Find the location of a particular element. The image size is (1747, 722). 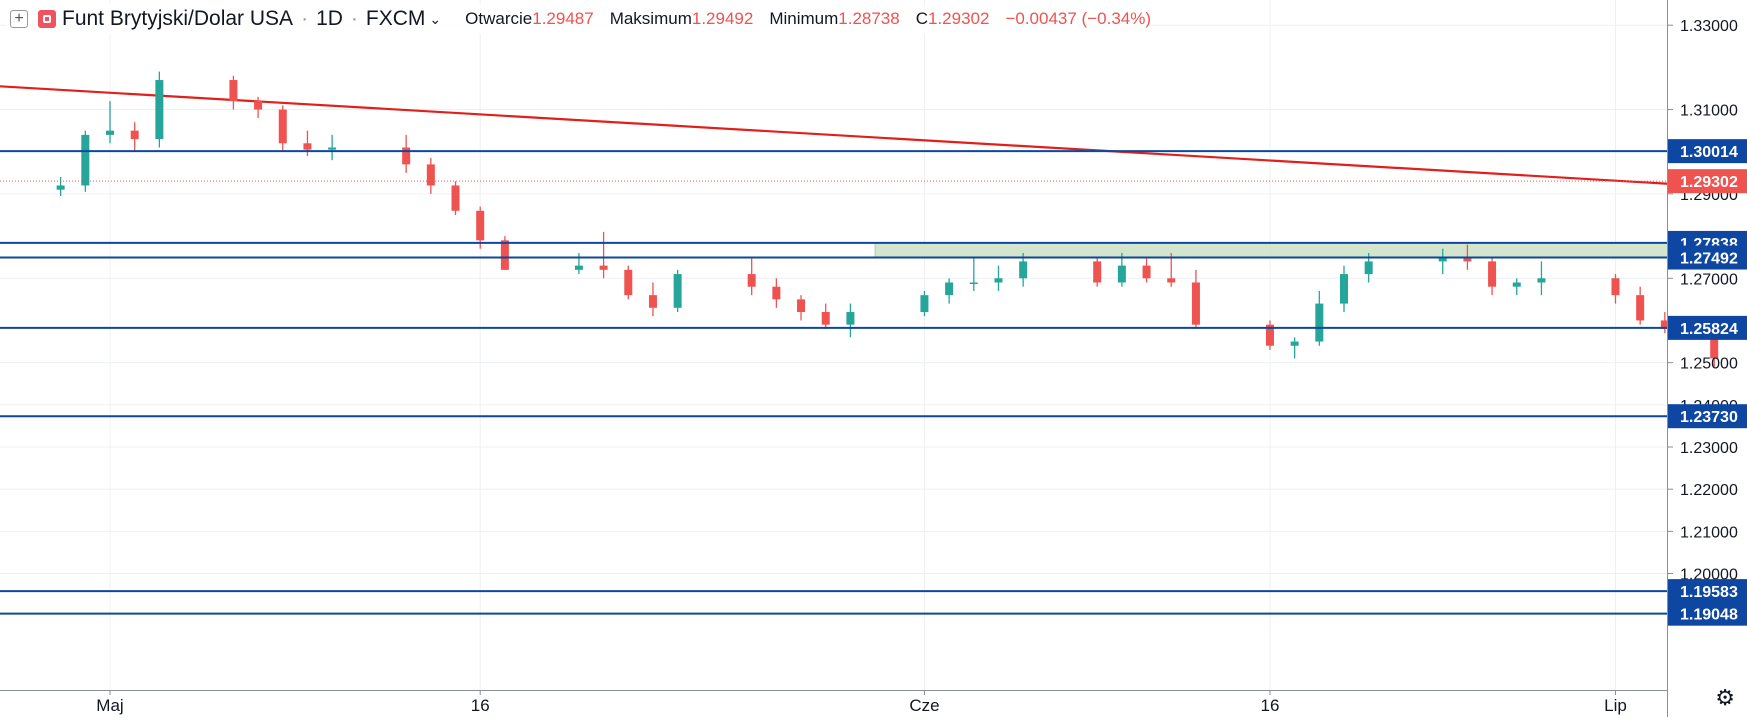

time-tick-label: Lip is located at coordinates (1615, 705).